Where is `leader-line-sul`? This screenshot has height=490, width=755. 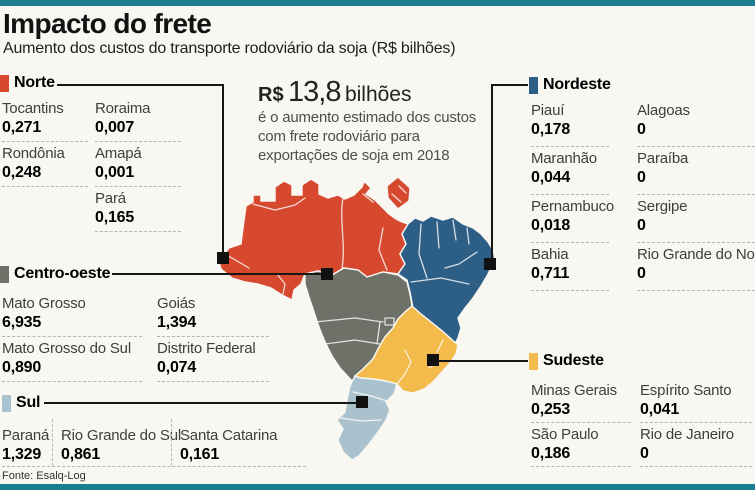 leader-line-sul is located at coordinates (201, 403).